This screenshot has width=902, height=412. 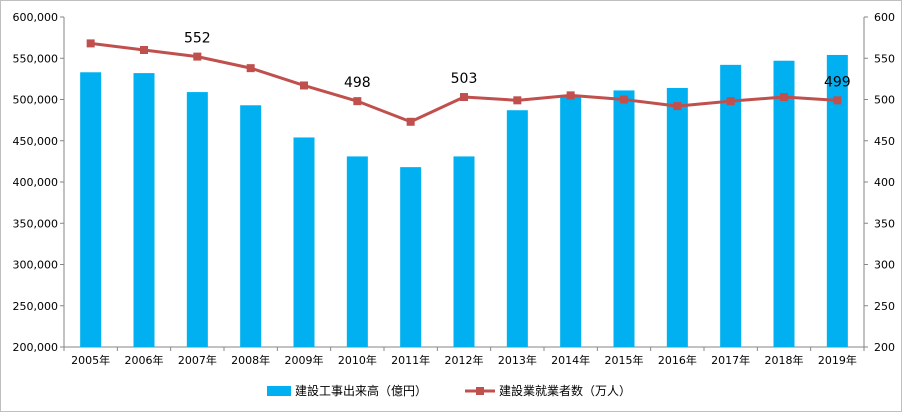 I want to click on x-axis-tick-label: 2018年, so click(x=784, y=360).